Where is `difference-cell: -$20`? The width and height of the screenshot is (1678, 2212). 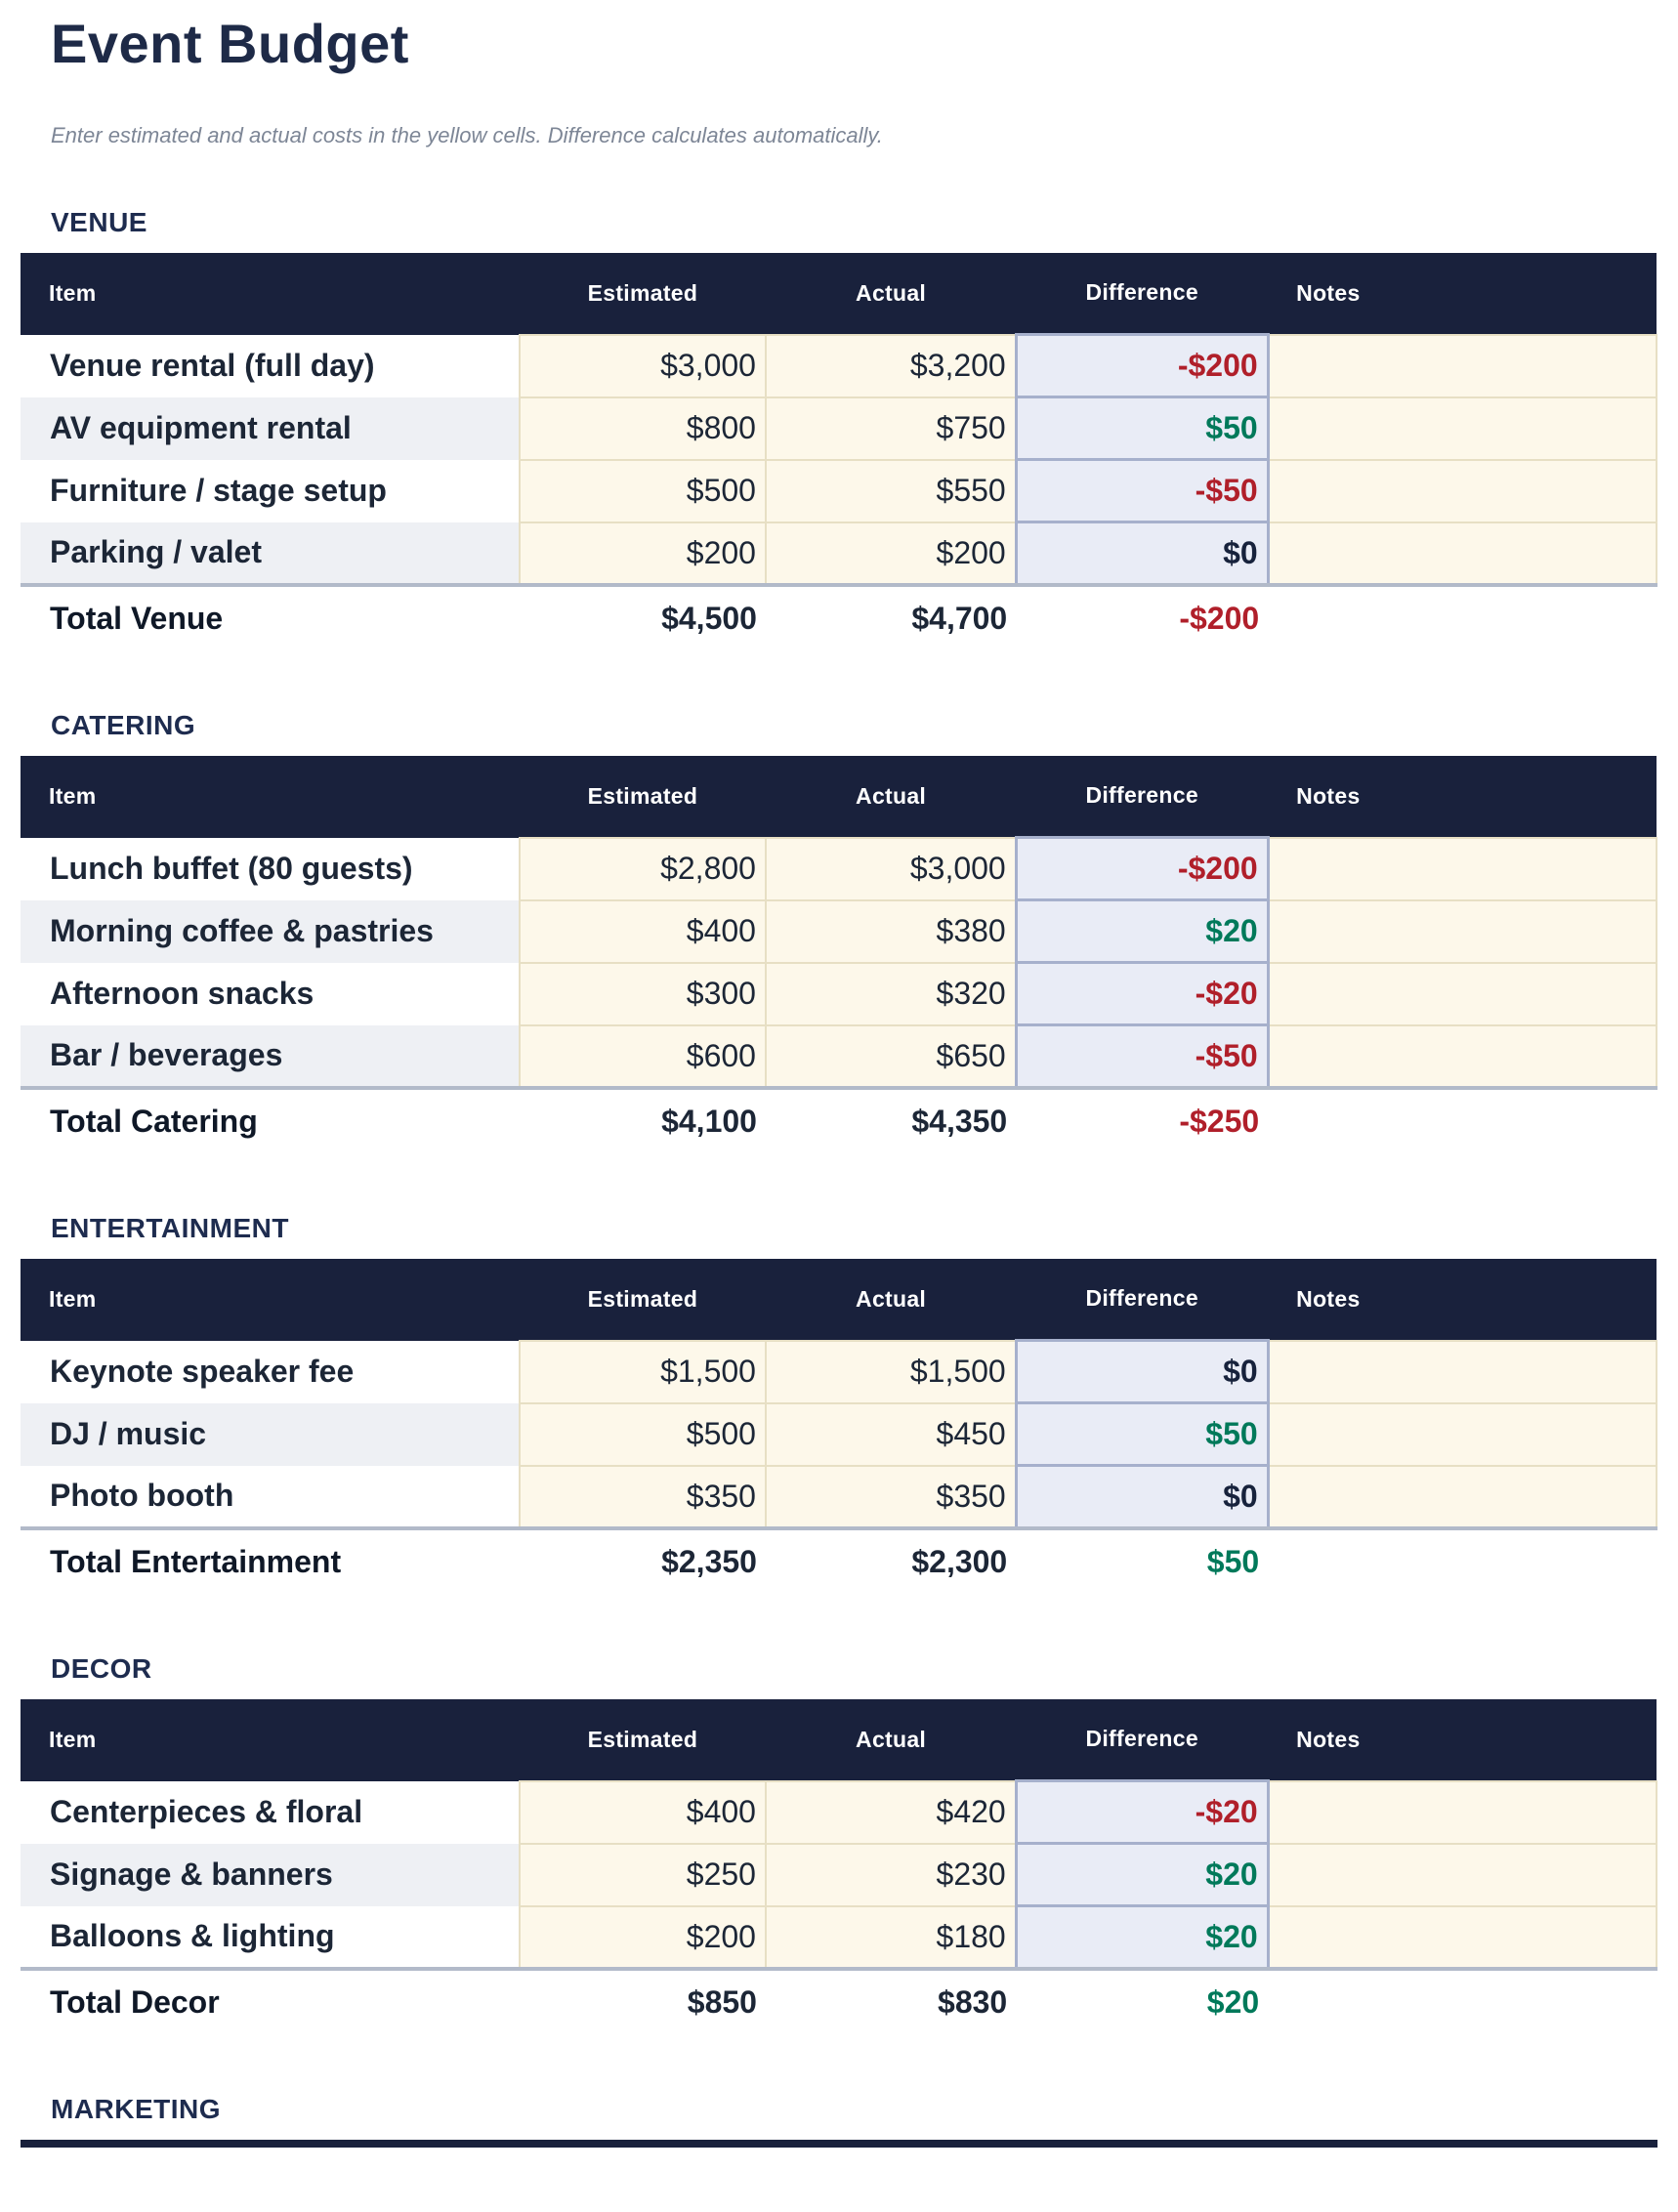 difference-cell: -$20 is located at coordinates (1142, 1812).